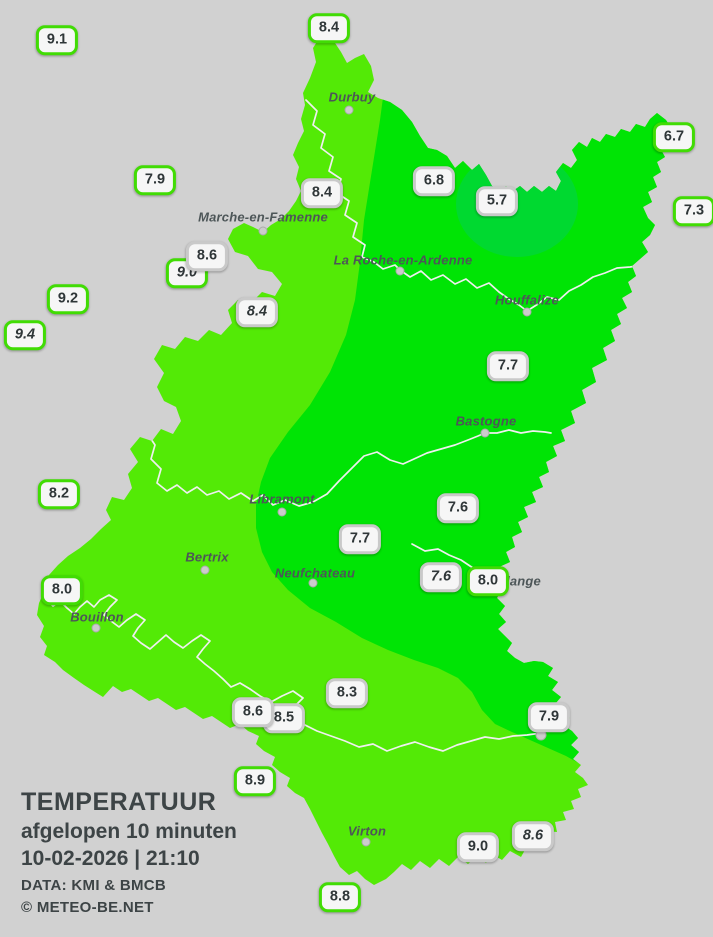 Image resolution: width=713 pixels, height=937 pixels. Describe the element at coordinates (517, 204) in the screenshot. I see `temperature-zone-coldest` at that location.